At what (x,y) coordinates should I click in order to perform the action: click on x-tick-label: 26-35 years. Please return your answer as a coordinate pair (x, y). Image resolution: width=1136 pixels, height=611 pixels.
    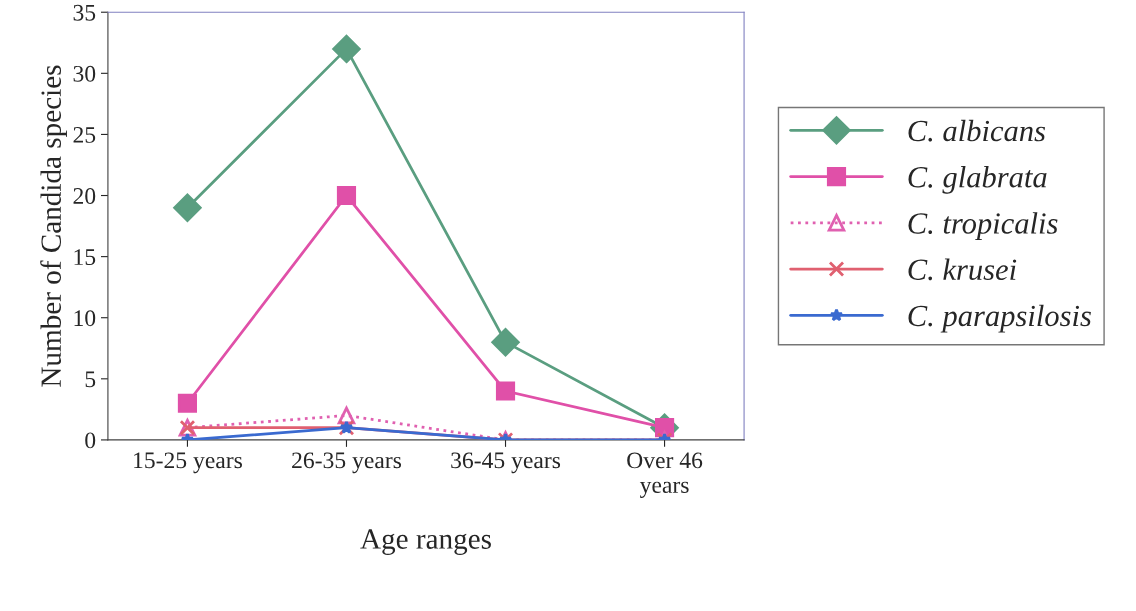
    Looking at the image, I should click on (347, 463).